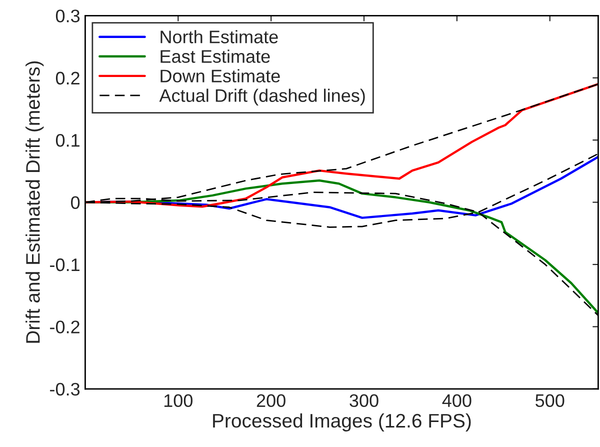  What do you see at coordinates (262, 97) in the screenshot?
I see `legend-label: Actual Drift (dashed lines)` at bounding box center [262, 97].